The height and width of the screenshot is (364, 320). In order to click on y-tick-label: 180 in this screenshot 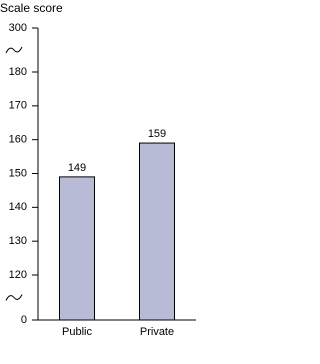, I will do `click(18, 72)`.